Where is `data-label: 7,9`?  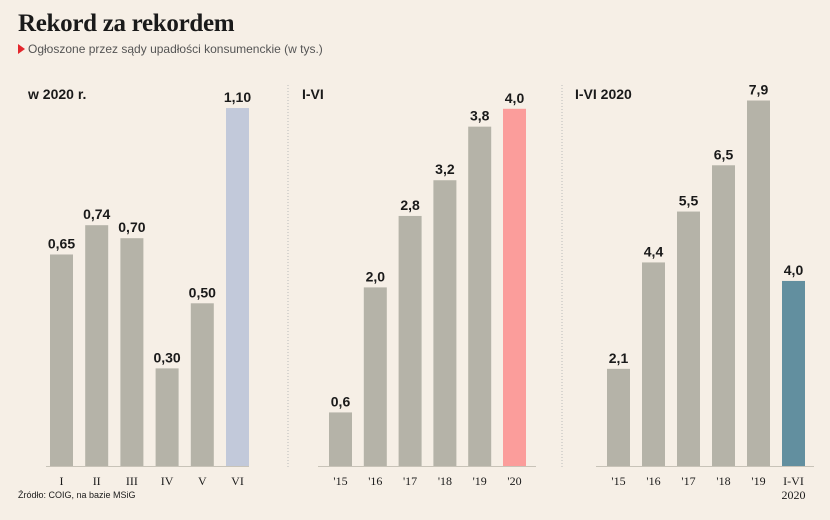
data-label: 7,9 is located at coordinates (759, 90).